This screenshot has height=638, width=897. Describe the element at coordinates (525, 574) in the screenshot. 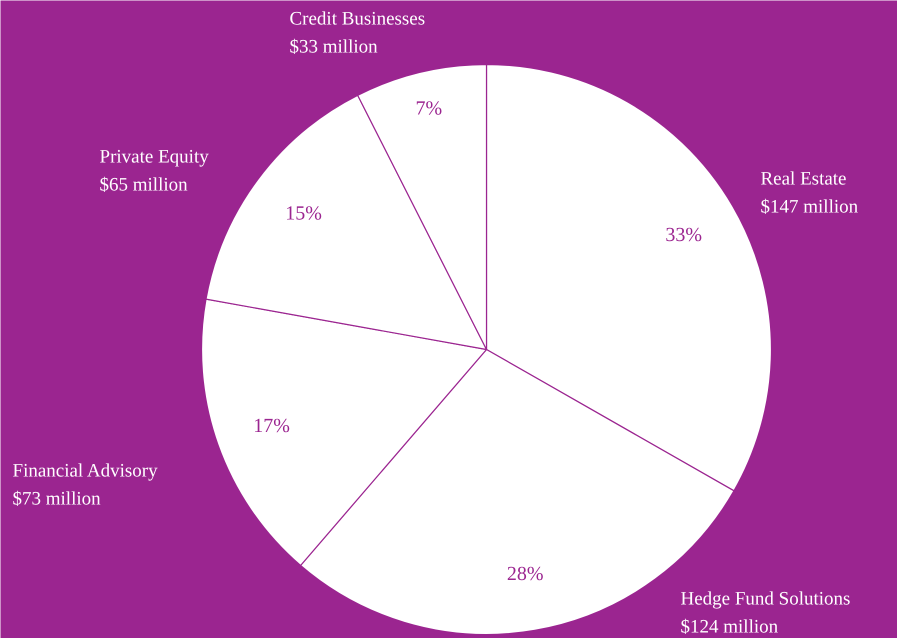

I see `text: 28%` at that location.